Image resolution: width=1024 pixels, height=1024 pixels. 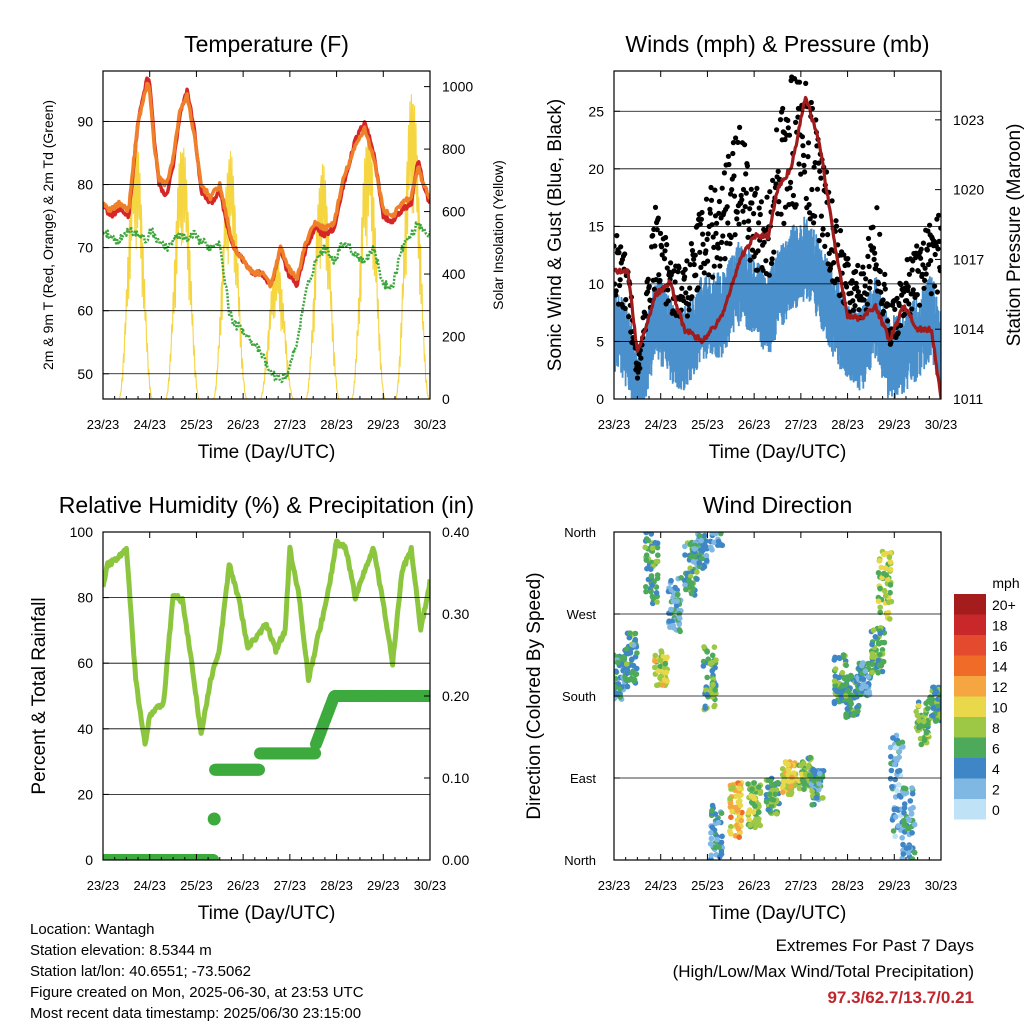 What do you see at coordinates (103, 424) in the screenshot?
I see `x-tick-label: 23/23` at bounding box center [103, 424].